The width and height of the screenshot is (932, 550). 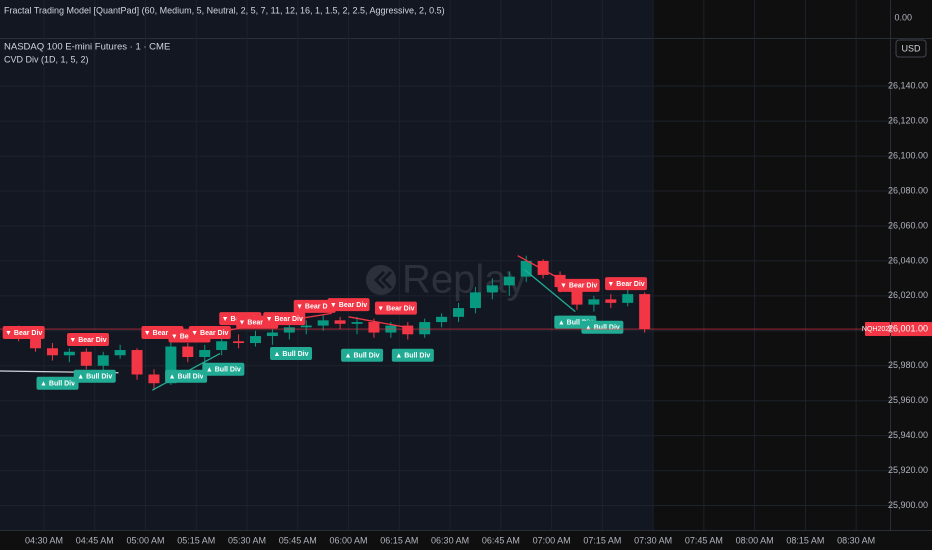 What do you see at coordinates (95, 540) in the screenshot?
I see `x-tick-label: 04:45 AM` at bounding box center [95, 540].